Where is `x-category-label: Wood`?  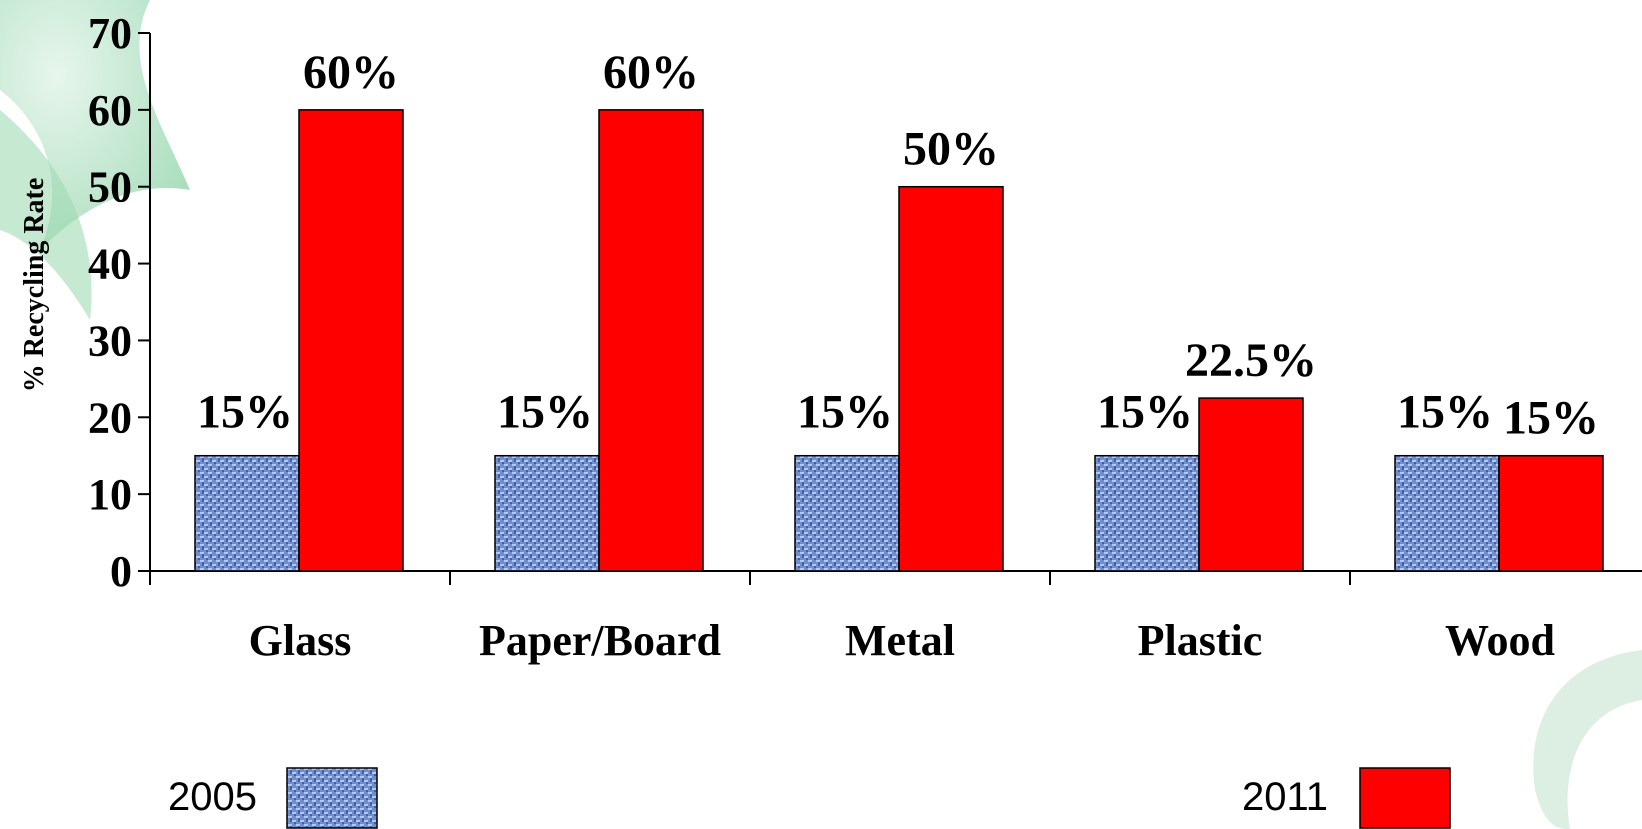
x-category-label: Wood is located at coordinates (1500, 640).